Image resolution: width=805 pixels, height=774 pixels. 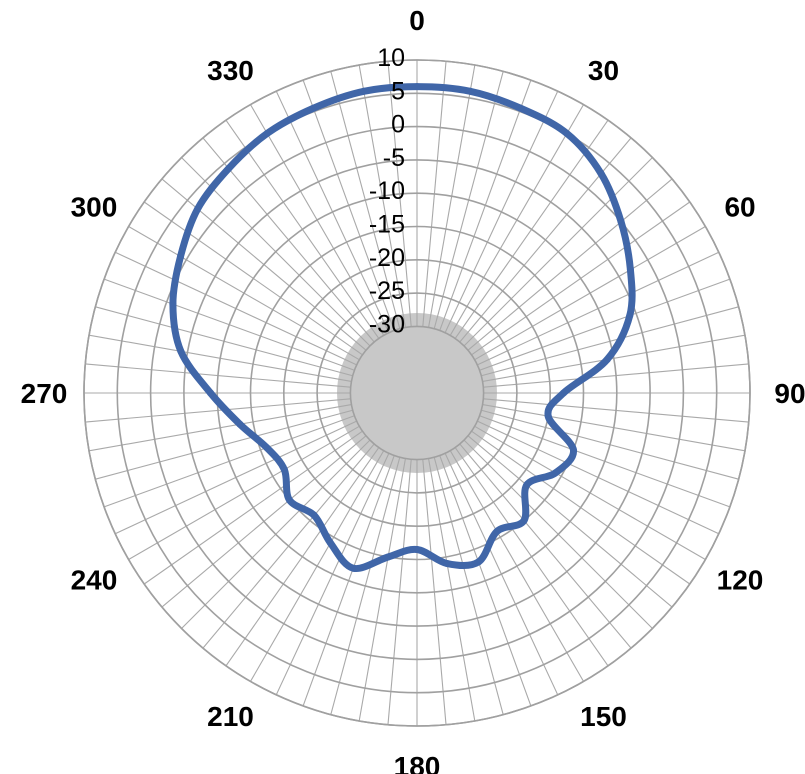 I want to click on radial-tick-label: 5, so click(x=398, y=91).